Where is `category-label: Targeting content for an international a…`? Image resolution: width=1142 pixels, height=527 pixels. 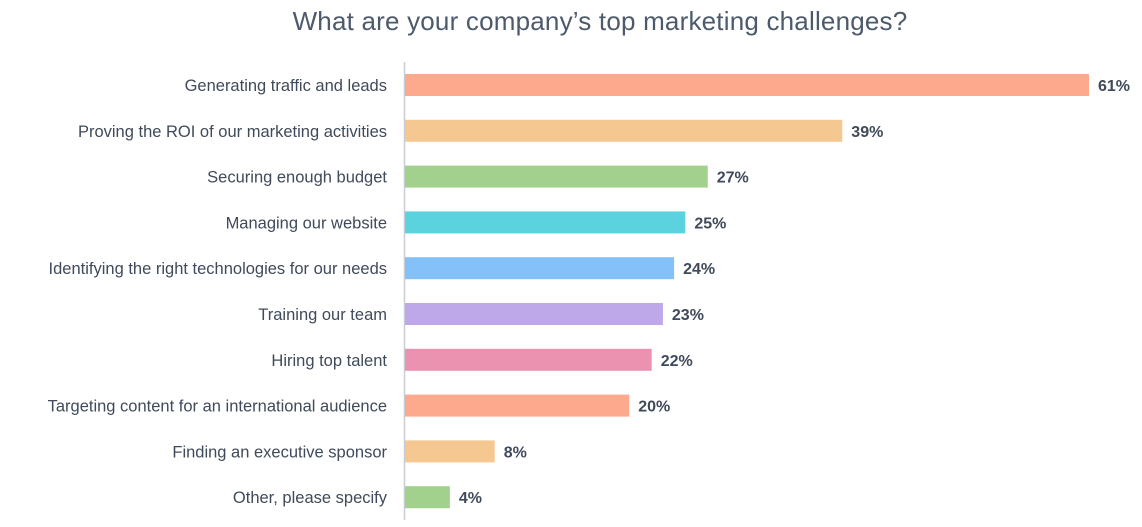 category-label: Targeting content for an international a… is located at coordinates (217, 407).